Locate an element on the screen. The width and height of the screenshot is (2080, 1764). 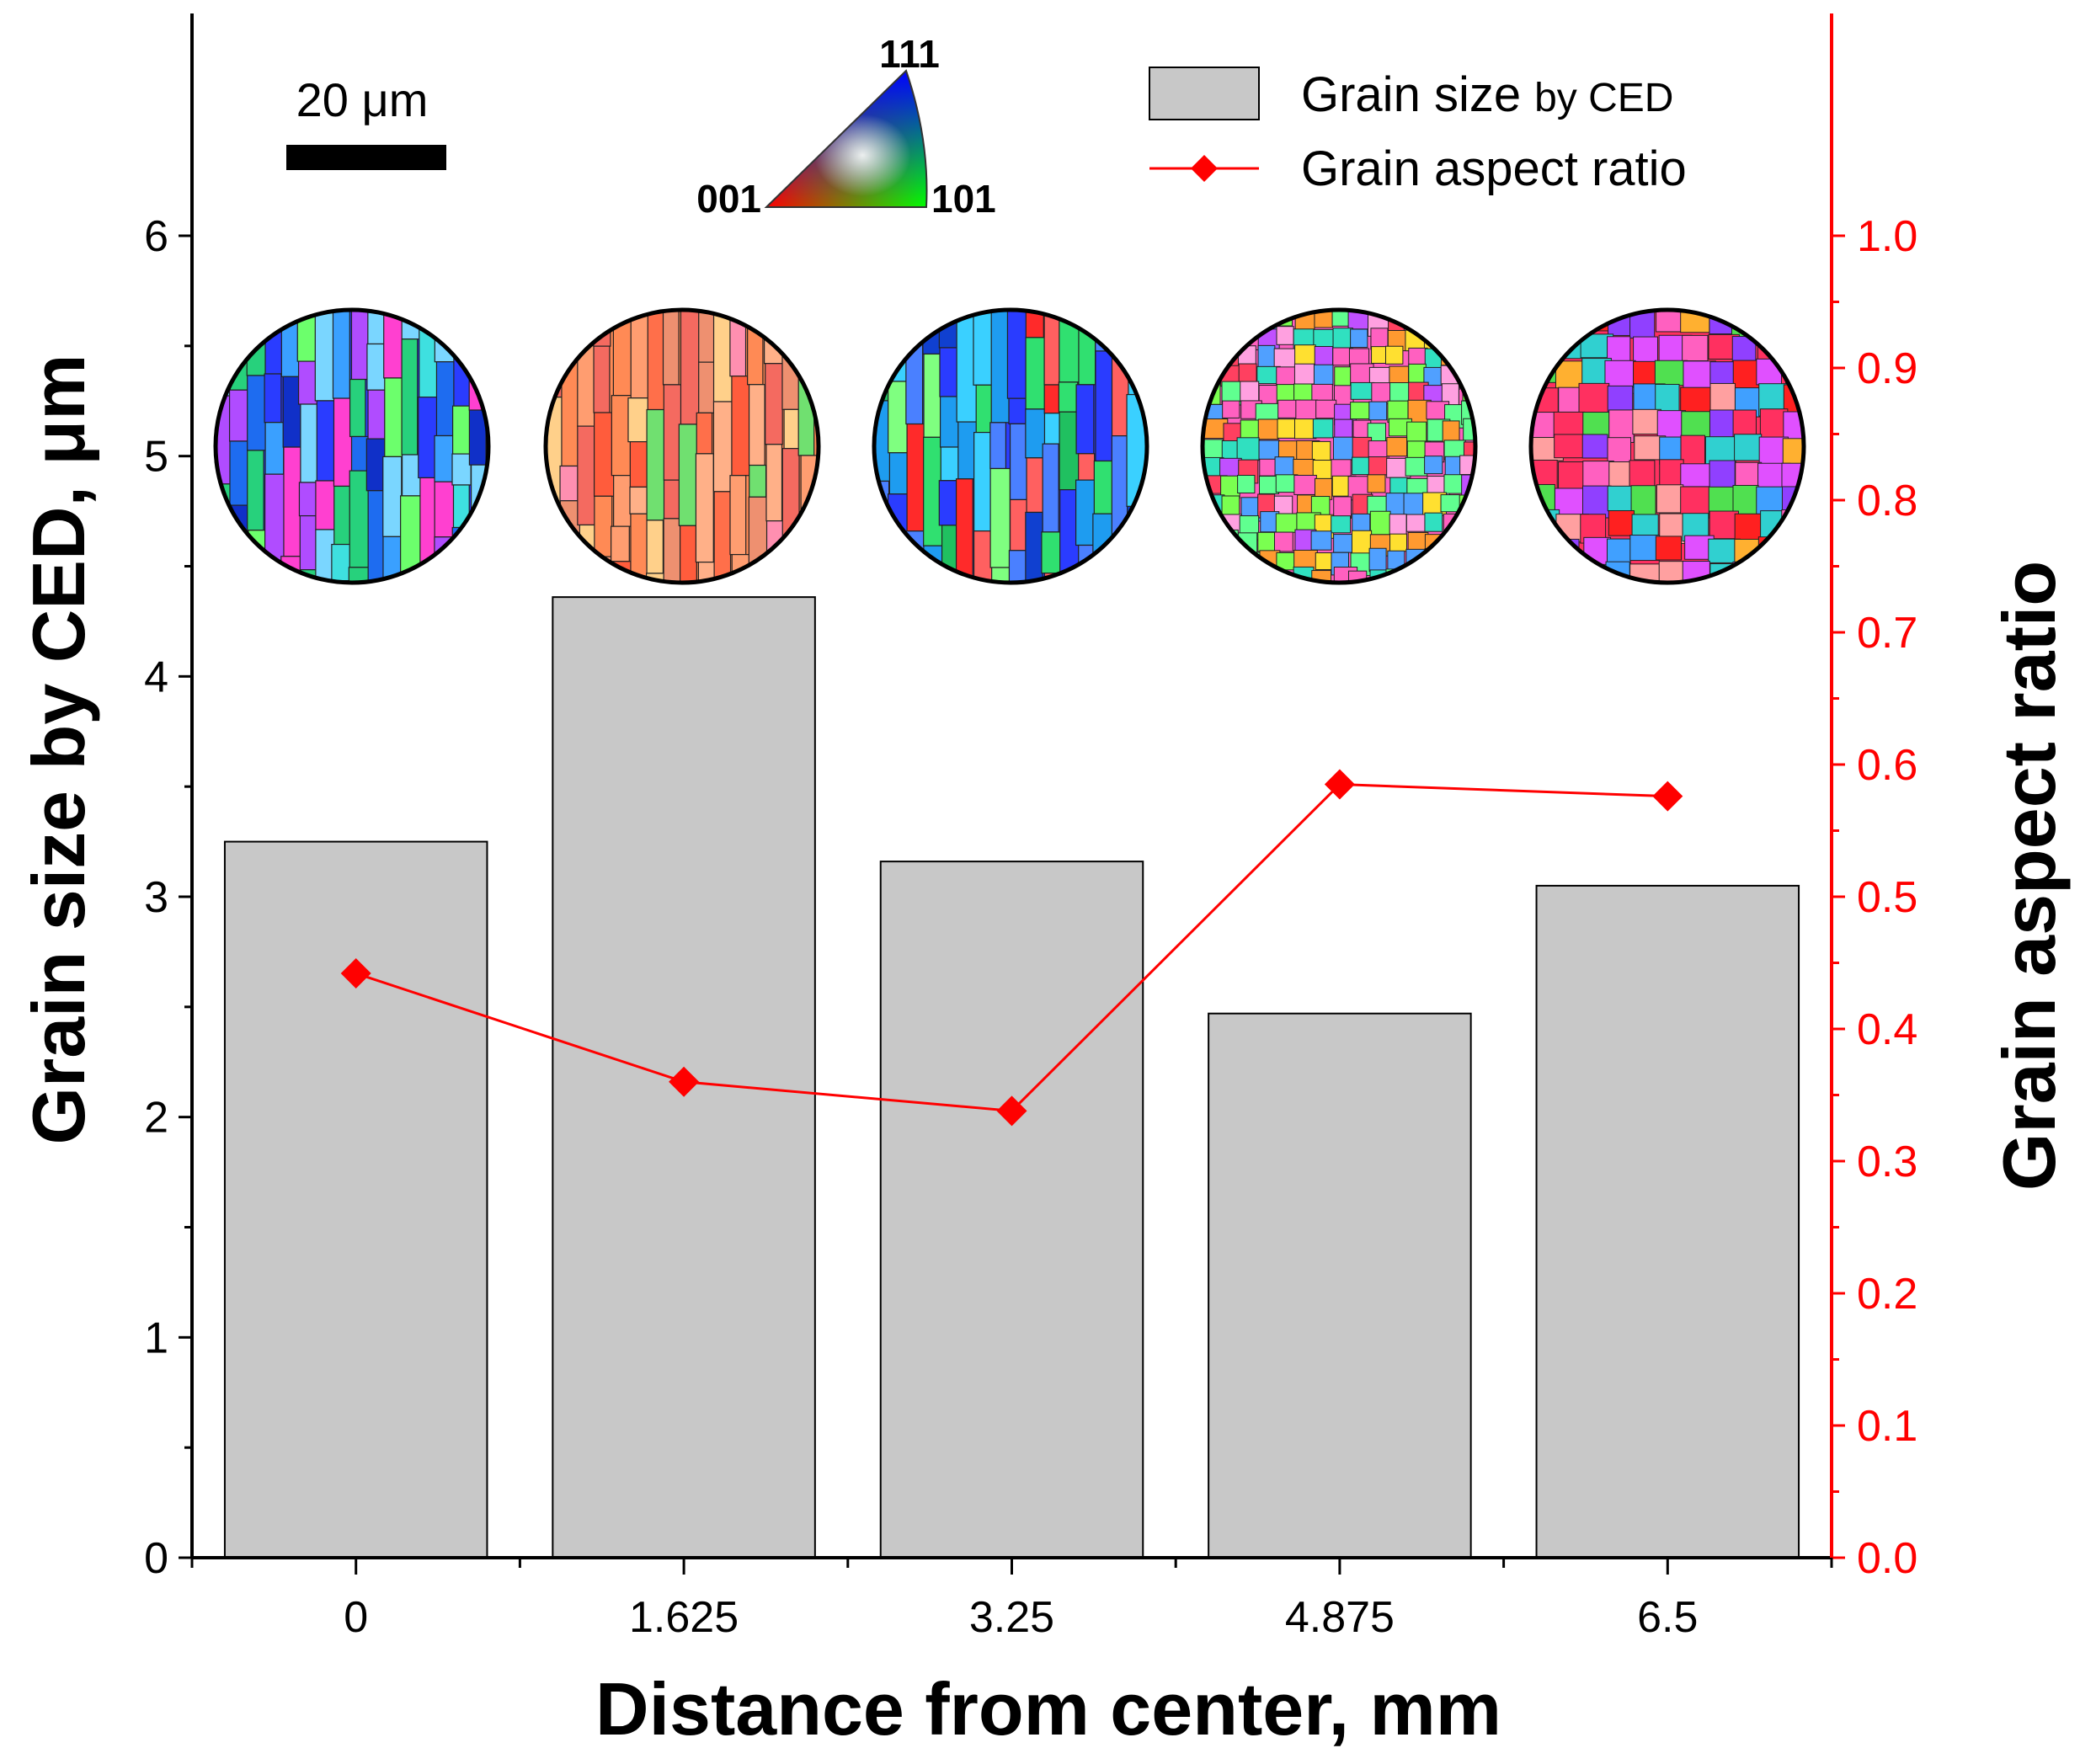
scale-bar is located at coordinates (366, 157).